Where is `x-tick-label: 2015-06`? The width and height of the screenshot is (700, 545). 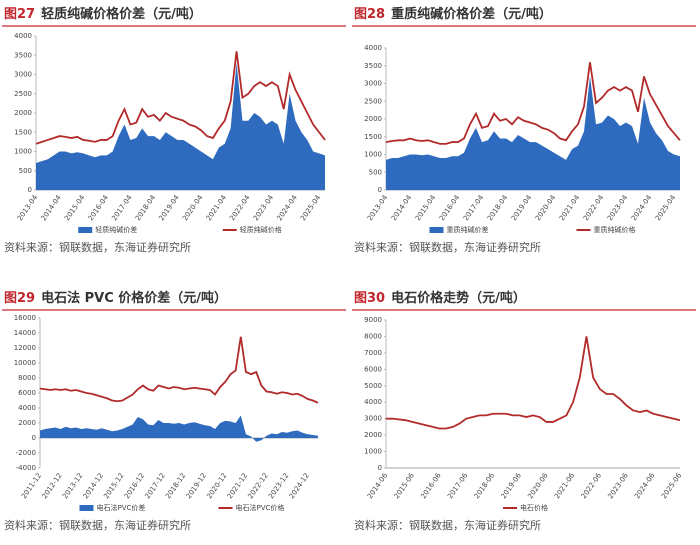
x-tick-label: 2015-06 is located at coordinates (405, 485).